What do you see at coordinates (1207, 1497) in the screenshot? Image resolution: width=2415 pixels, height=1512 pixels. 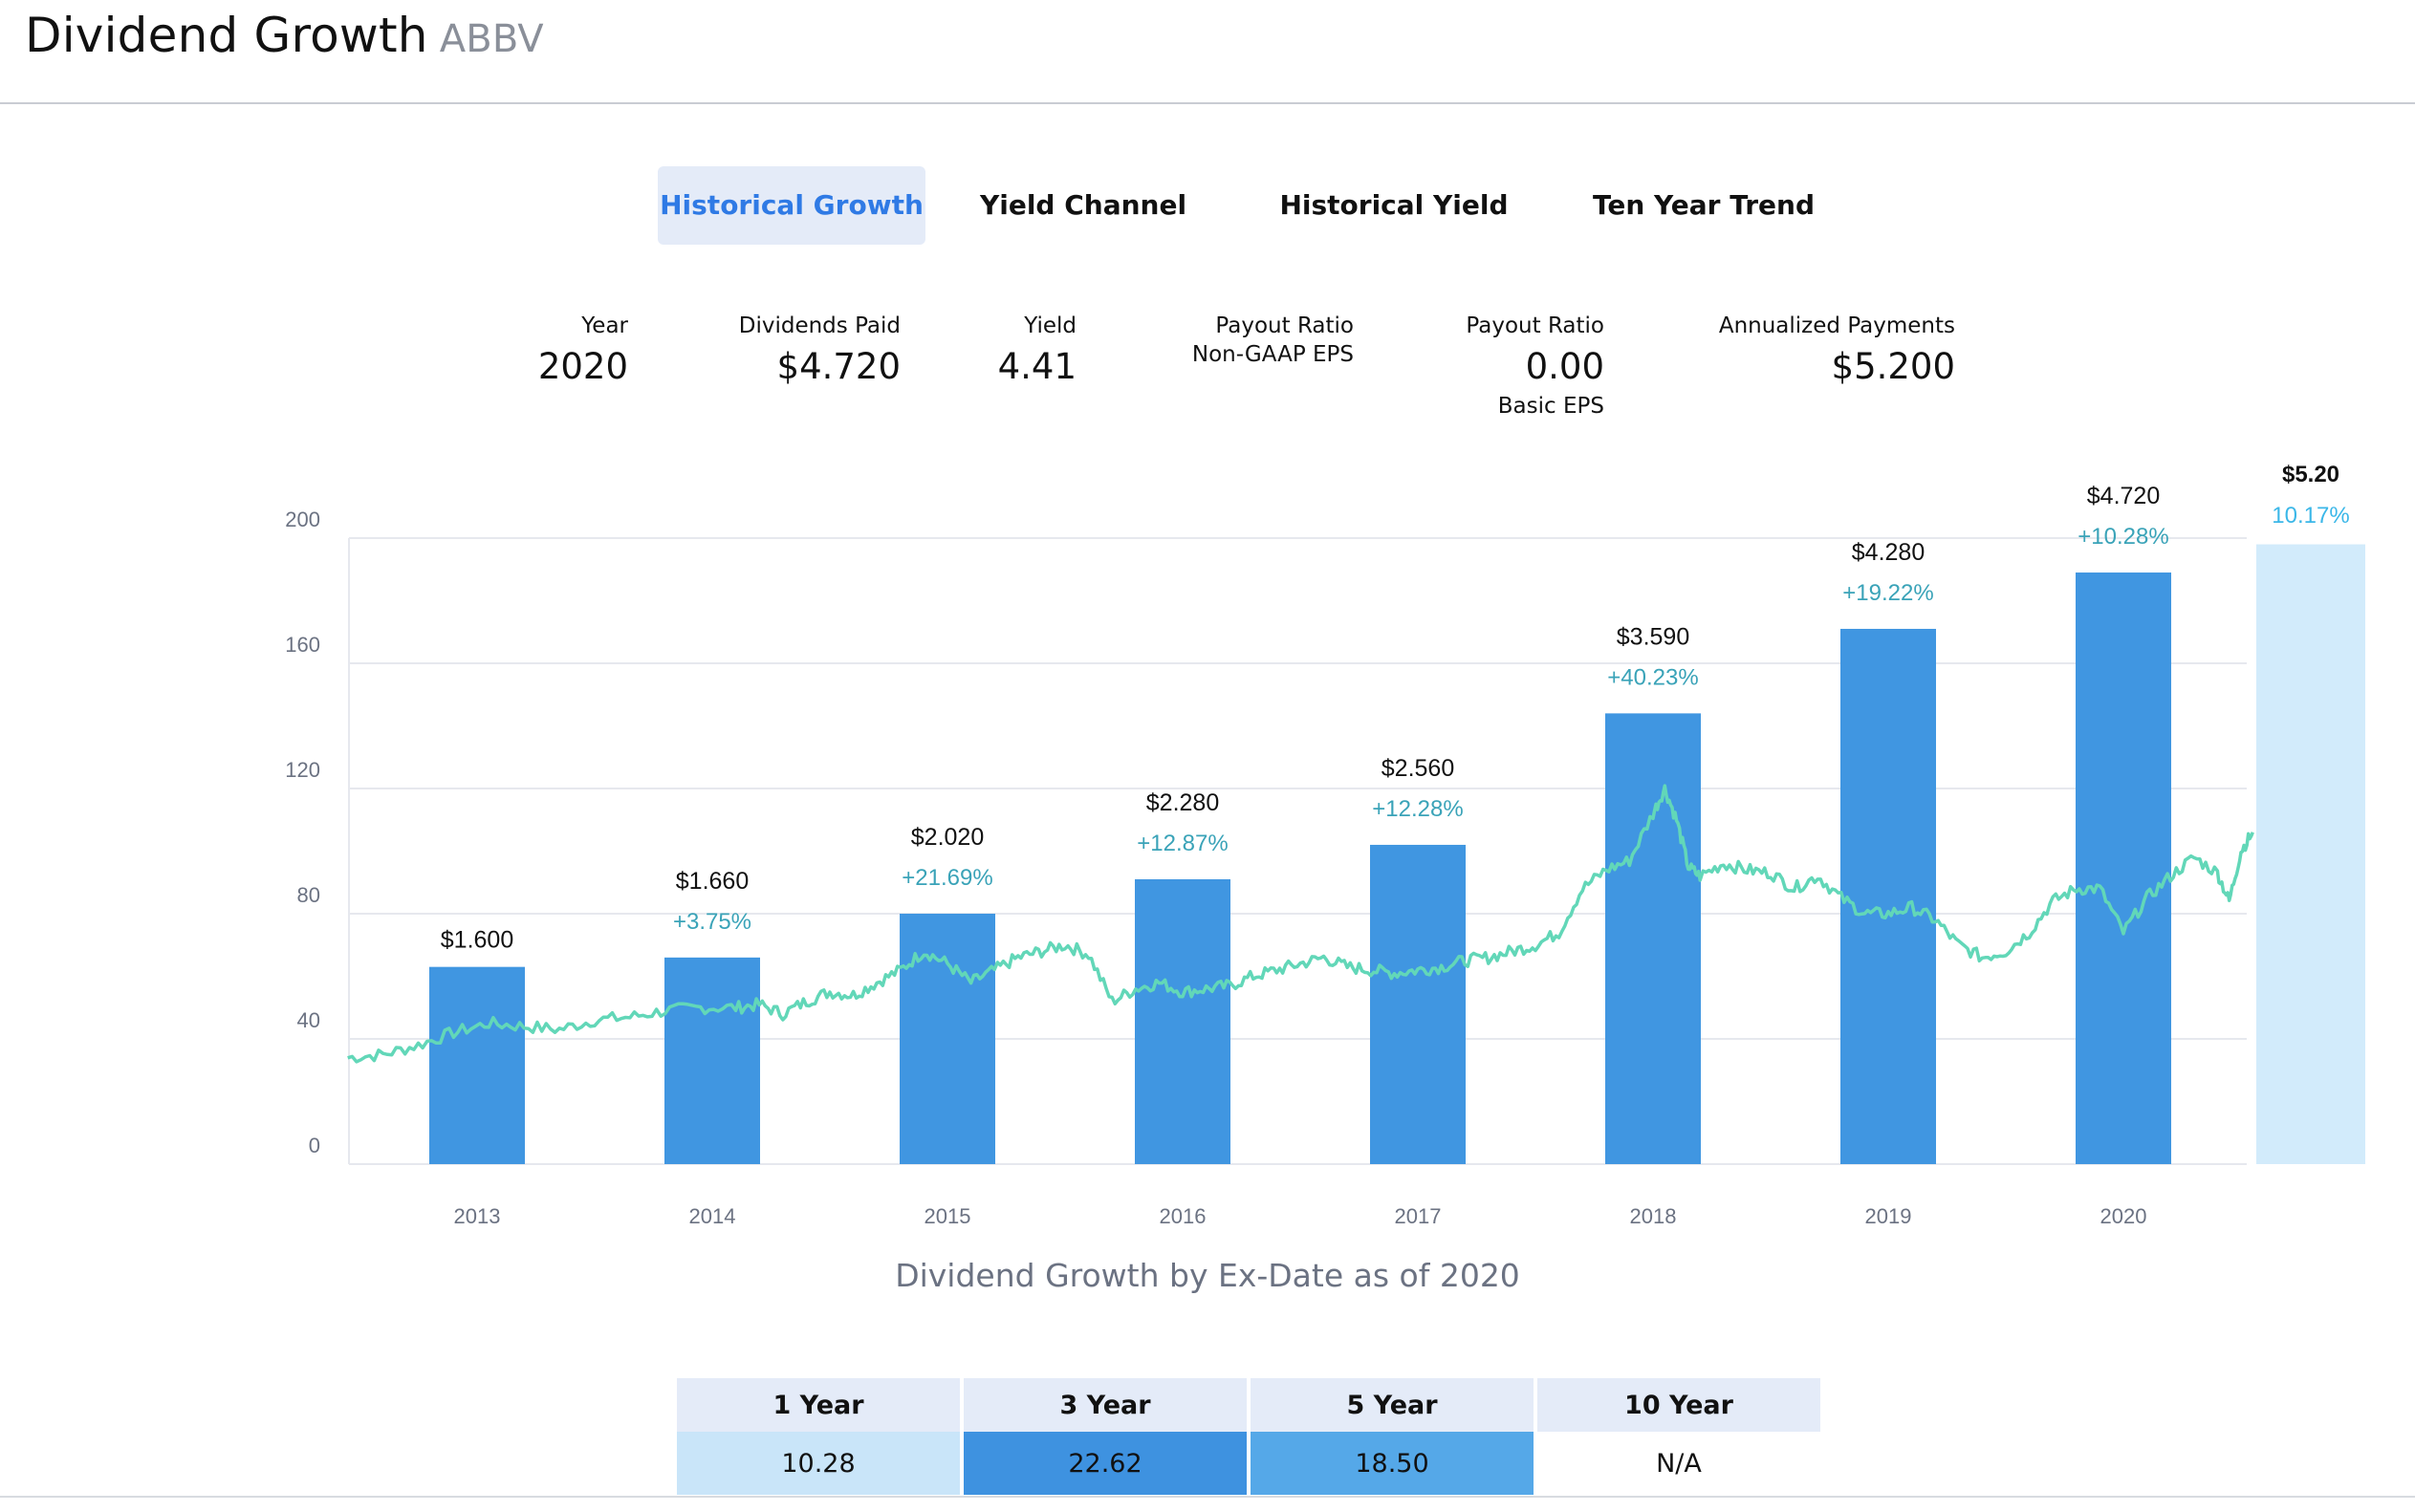 I see `bottom-divider` at bounding box center [1207, 1497].